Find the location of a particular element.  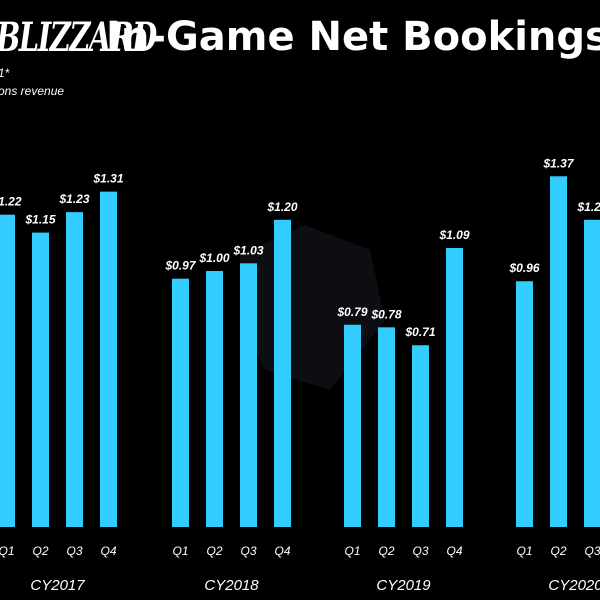

bar-cy2020-q2 is located at coordinates (558, 351).